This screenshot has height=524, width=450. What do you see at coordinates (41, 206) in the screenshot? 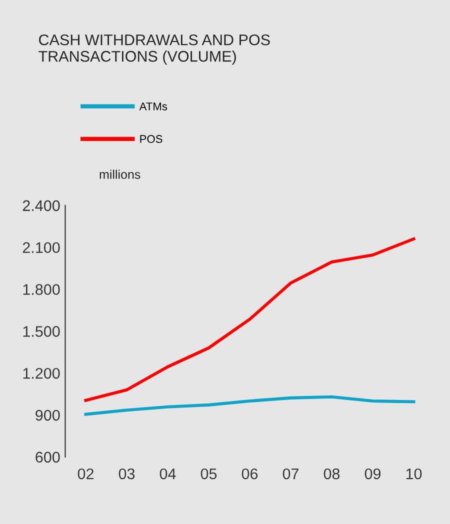
I see `y-tick-label: 2.400` at bounding box center [41, 206].